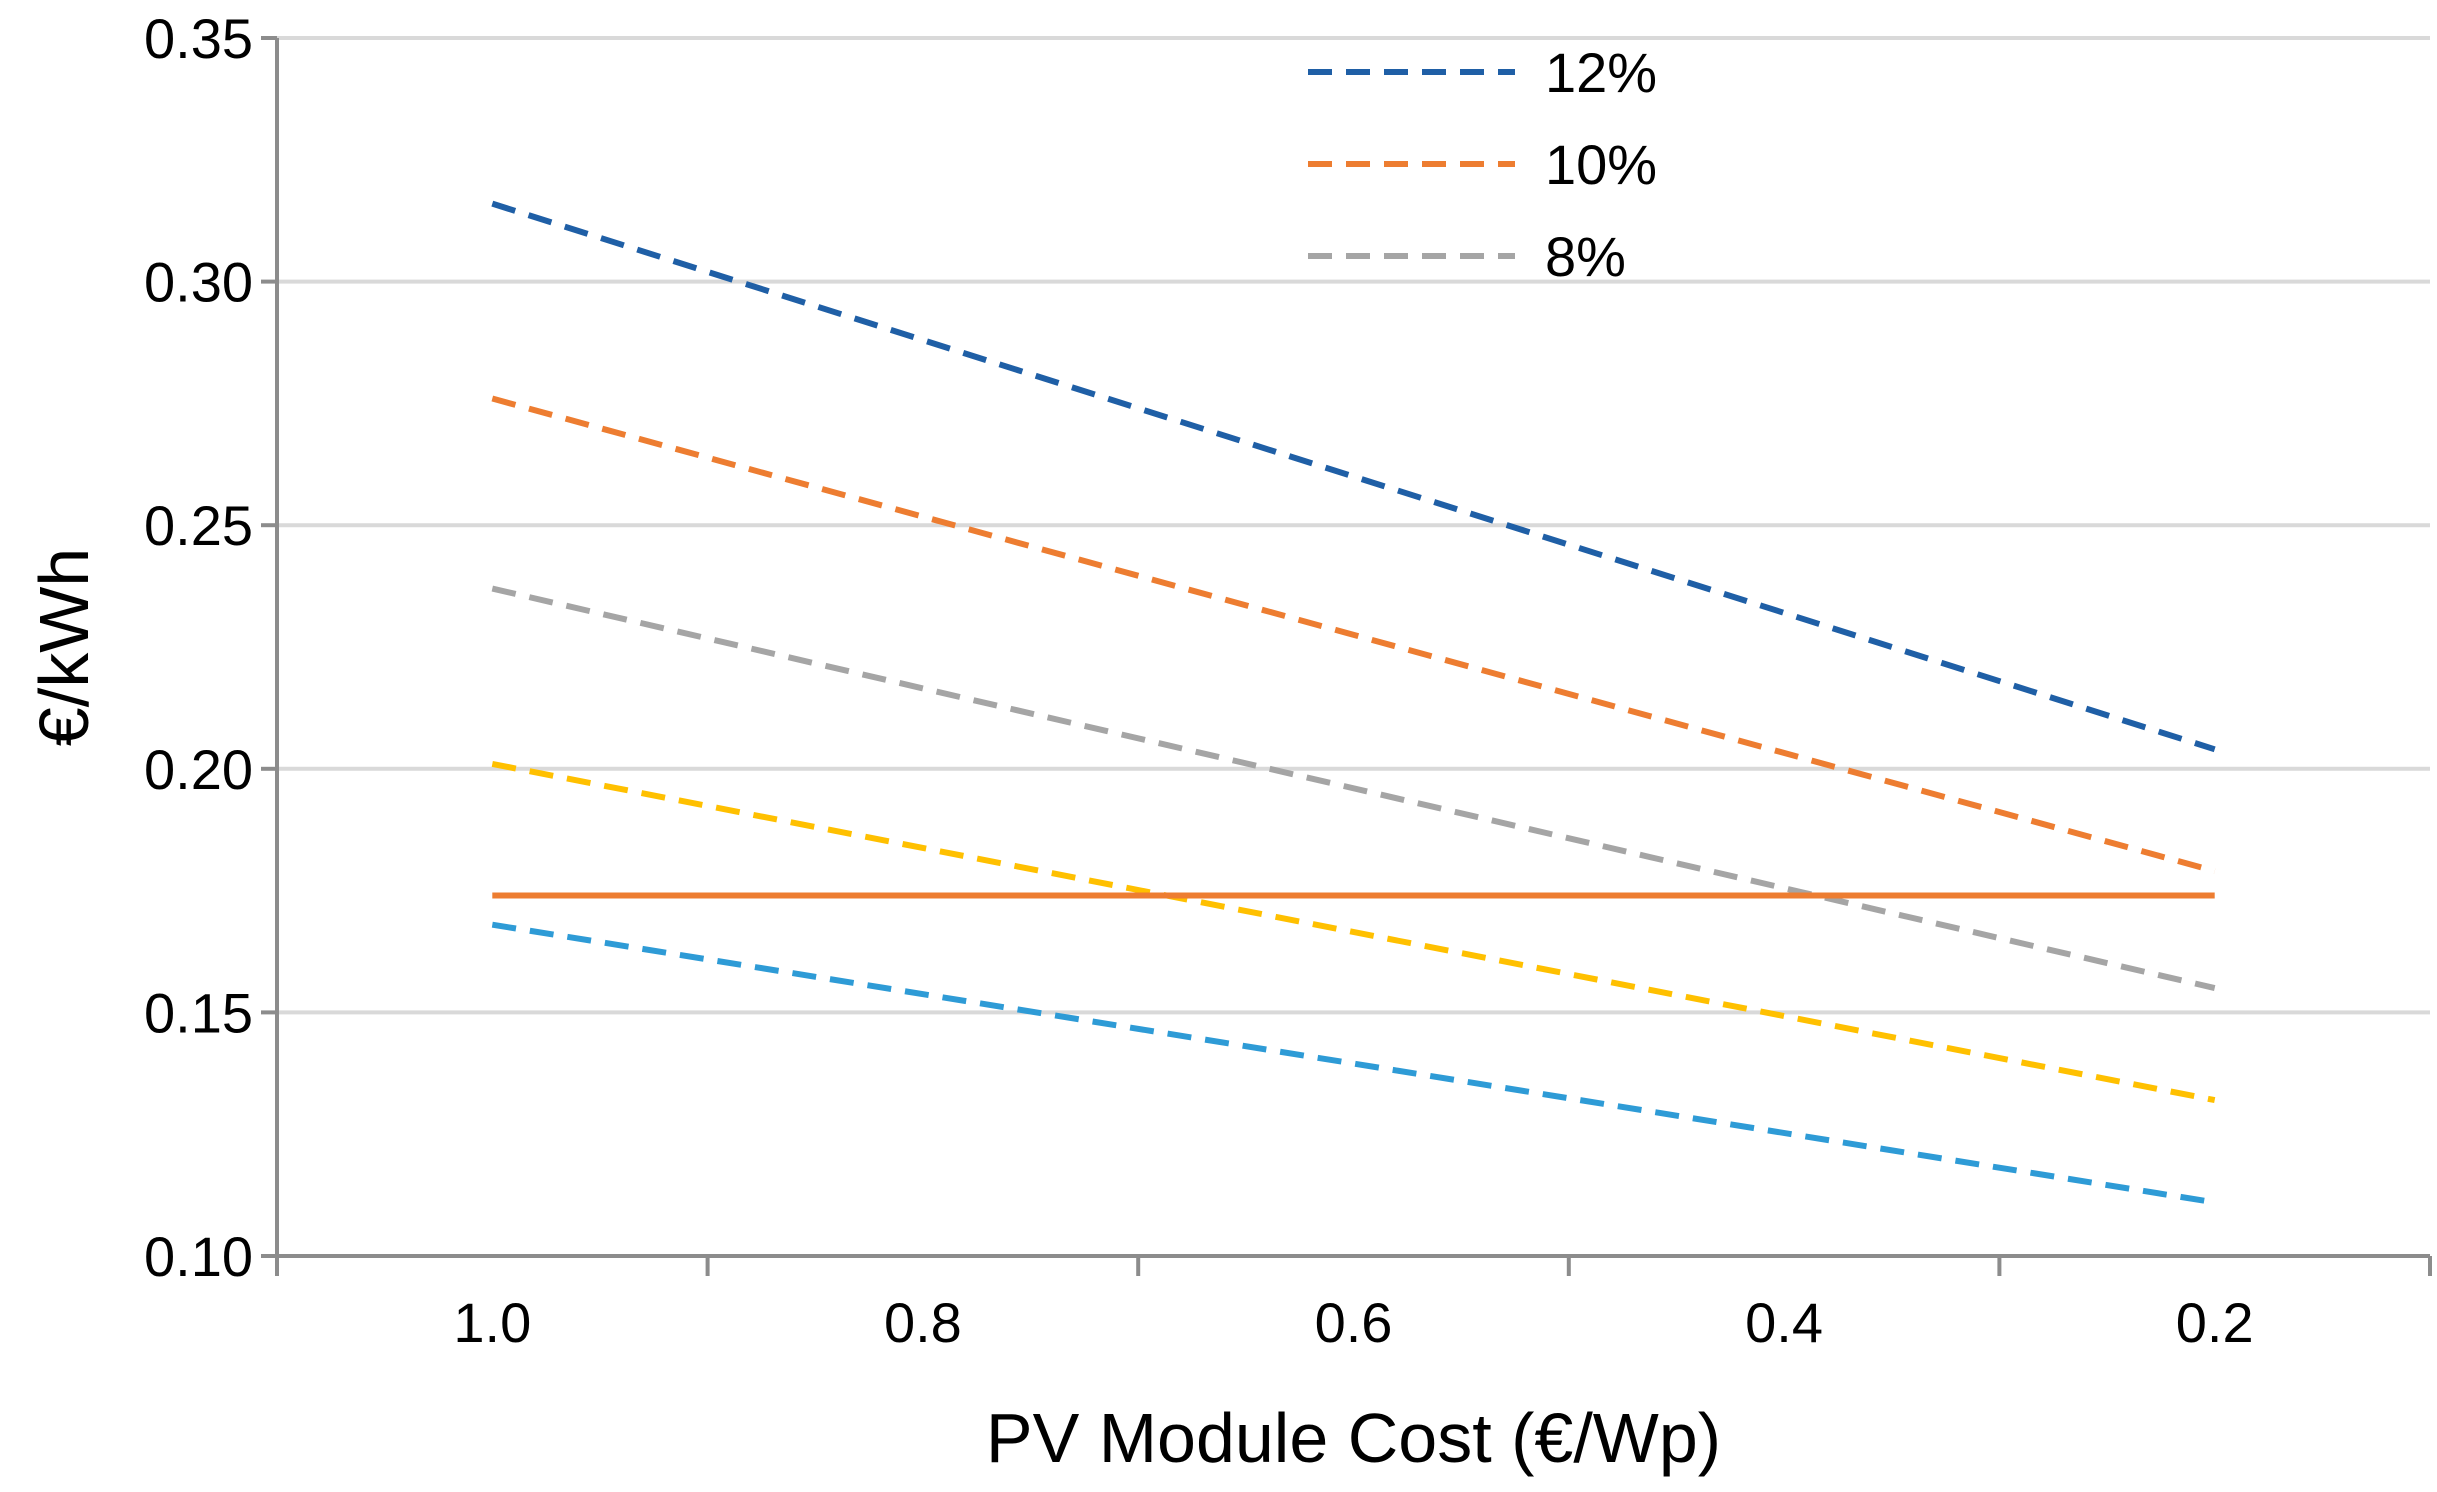 The image size is (2437, 1492). Describe the element at coordinates (923, 1322) in the screenshot. I see `x-tick-label: 0.8` at that location.